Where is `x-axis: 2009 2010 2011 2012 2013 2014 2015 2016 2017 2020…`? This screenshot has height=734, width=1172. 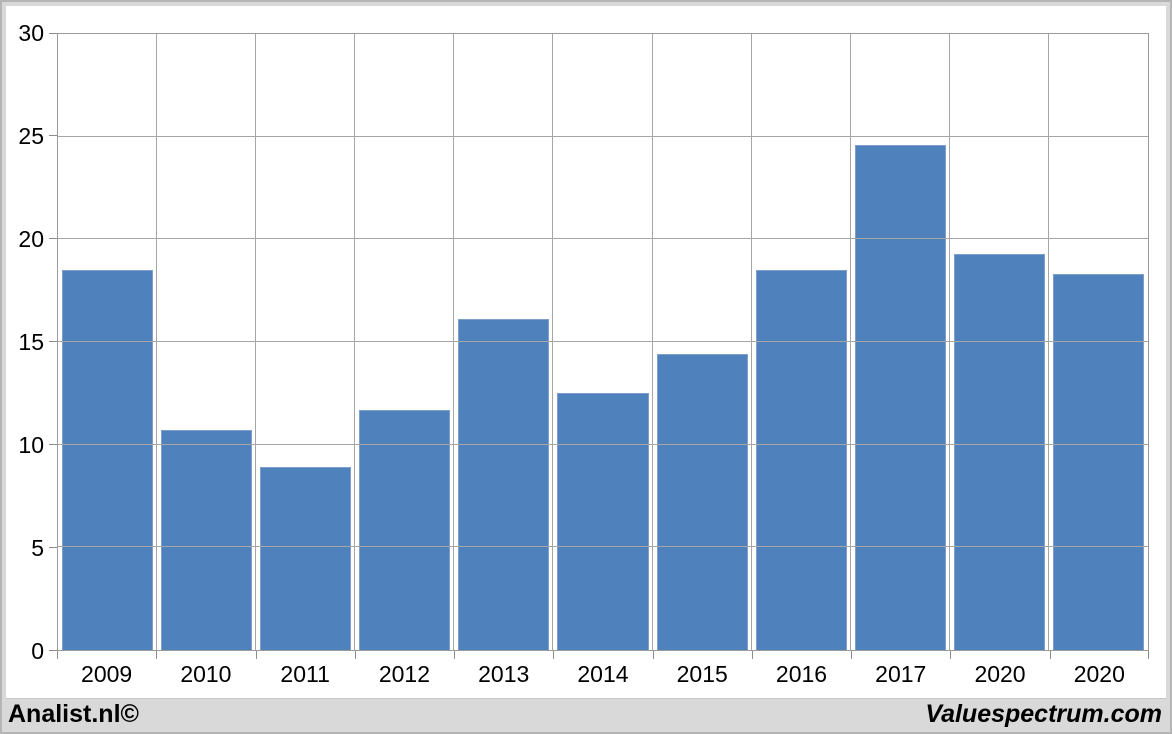
x-axis: 2009 2010 2011 2012 2013 2014 2015 2016 2017 2020… is located at coordinates (603, 674).